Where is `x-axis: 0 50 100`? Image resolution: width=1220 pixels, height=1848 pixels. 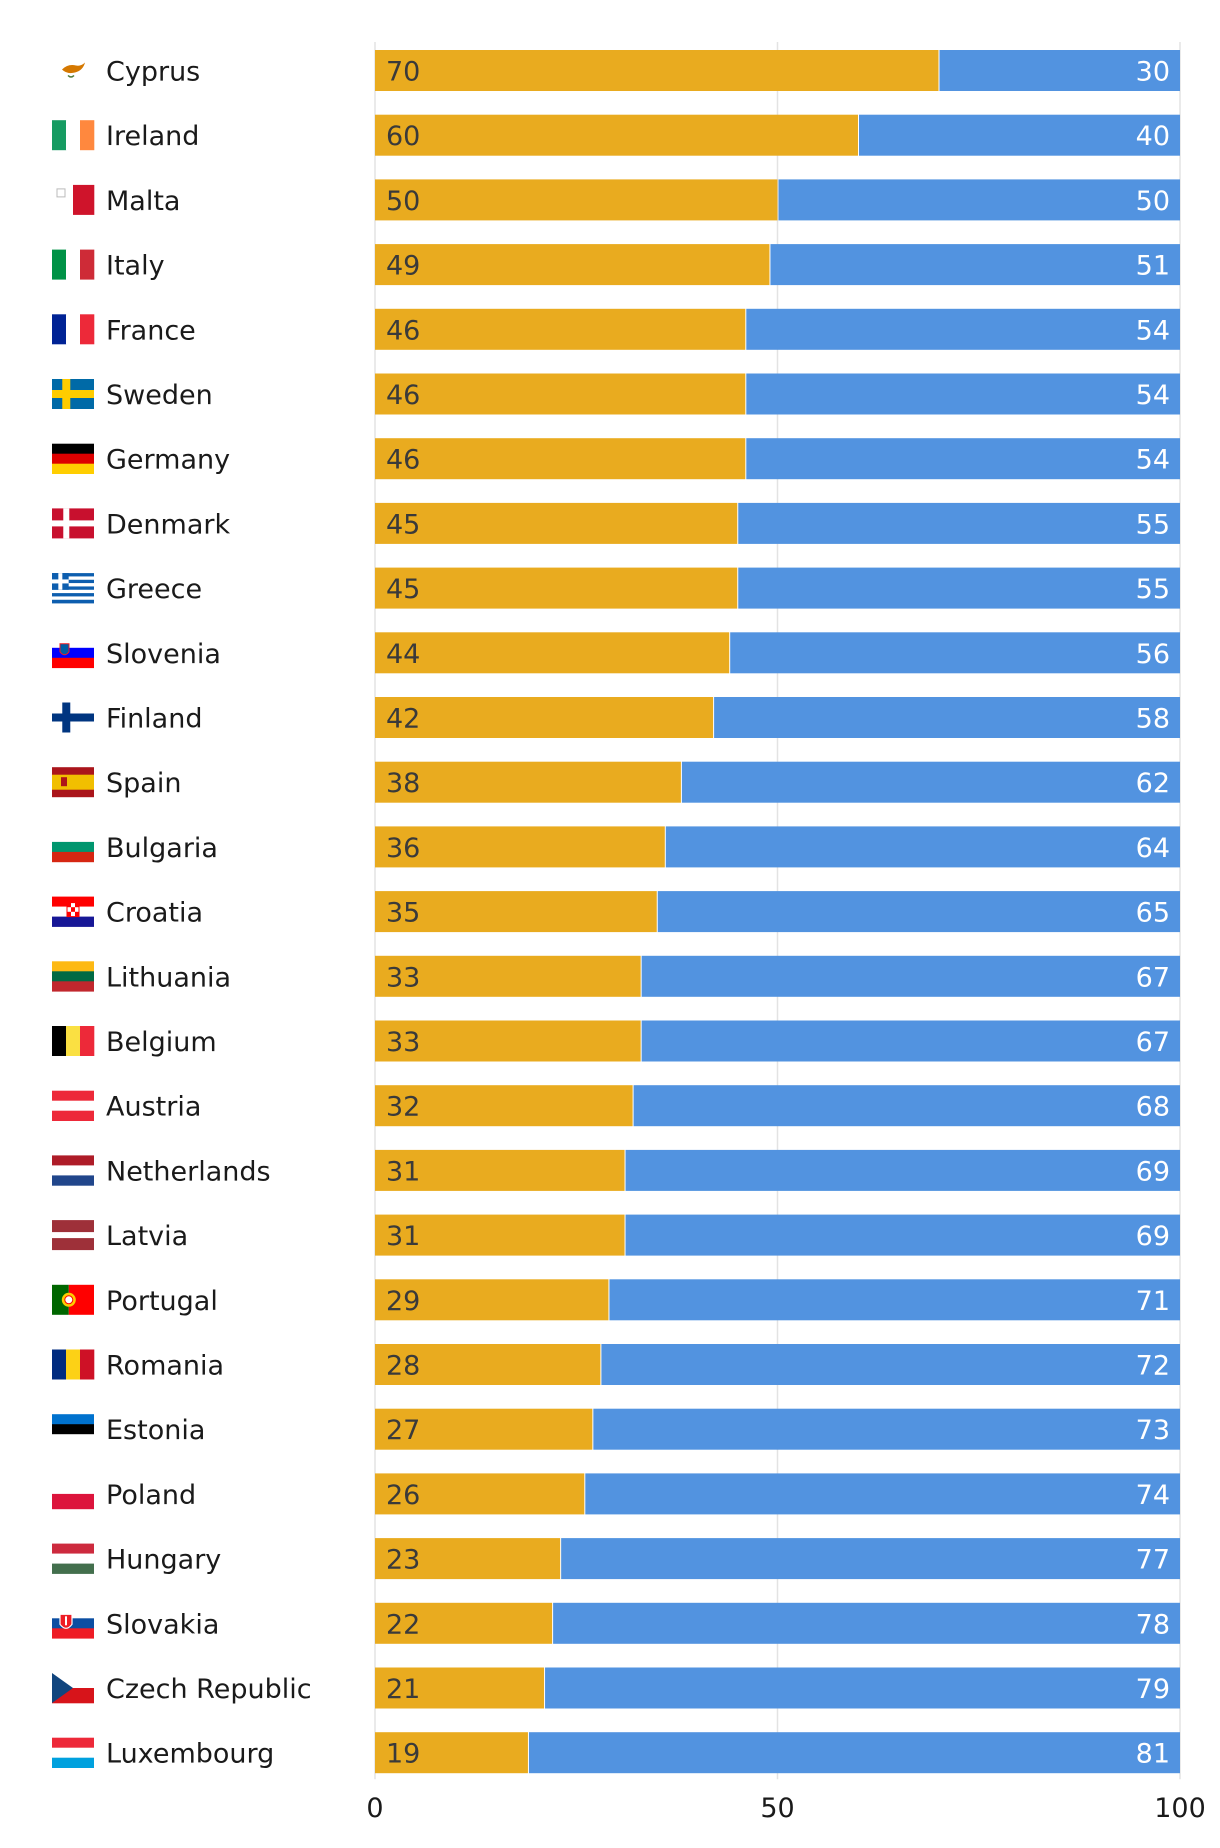 x-axis: 0 50 100 is located at coordinates (785, 1808).